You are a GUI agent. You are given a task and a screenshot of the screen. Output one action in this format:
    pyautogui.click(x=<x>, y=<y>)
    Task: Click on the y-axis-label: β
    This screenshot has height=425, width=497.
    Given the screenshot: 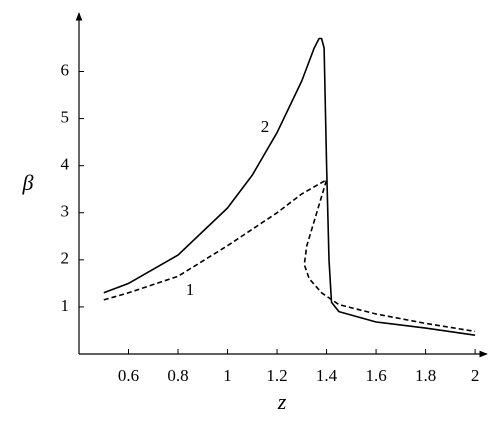 What is the action you would take?
    pyautogui.click(x=28, y=182)
    